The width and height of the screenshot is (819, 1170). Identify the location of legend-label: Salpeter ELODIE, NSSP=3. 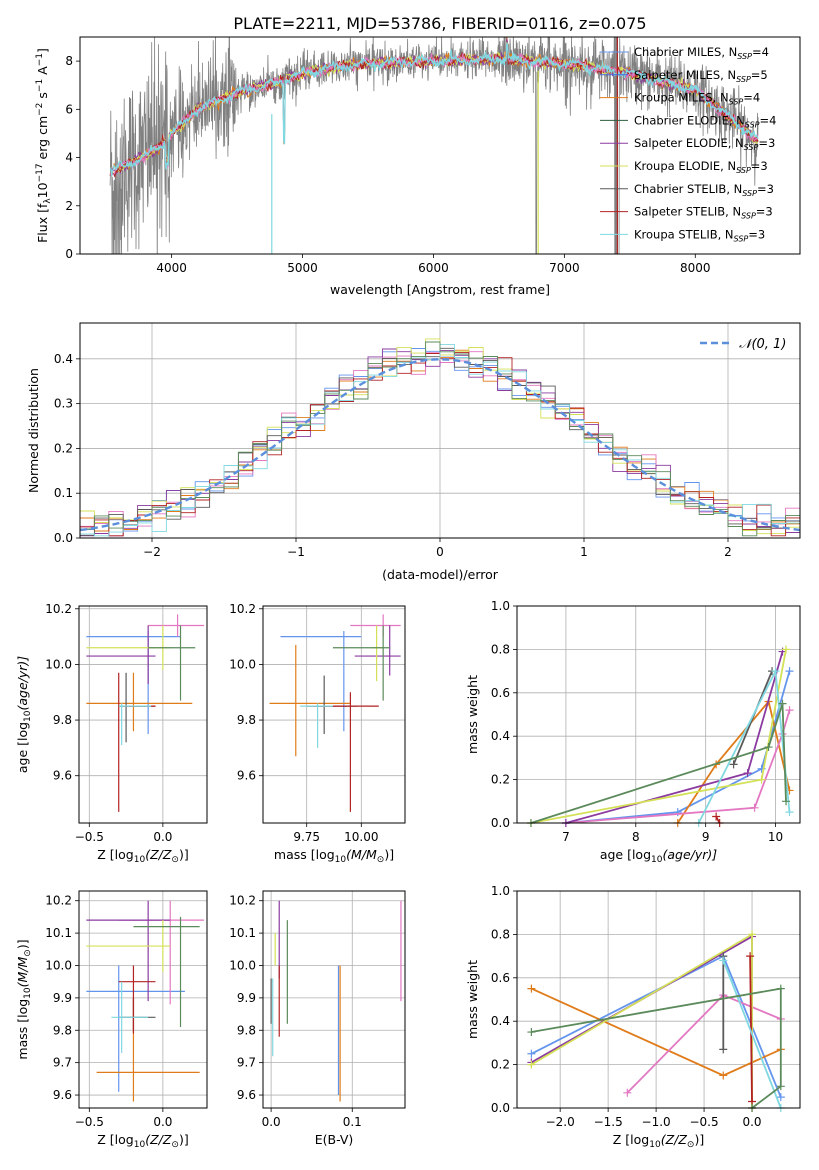
(704, 144).